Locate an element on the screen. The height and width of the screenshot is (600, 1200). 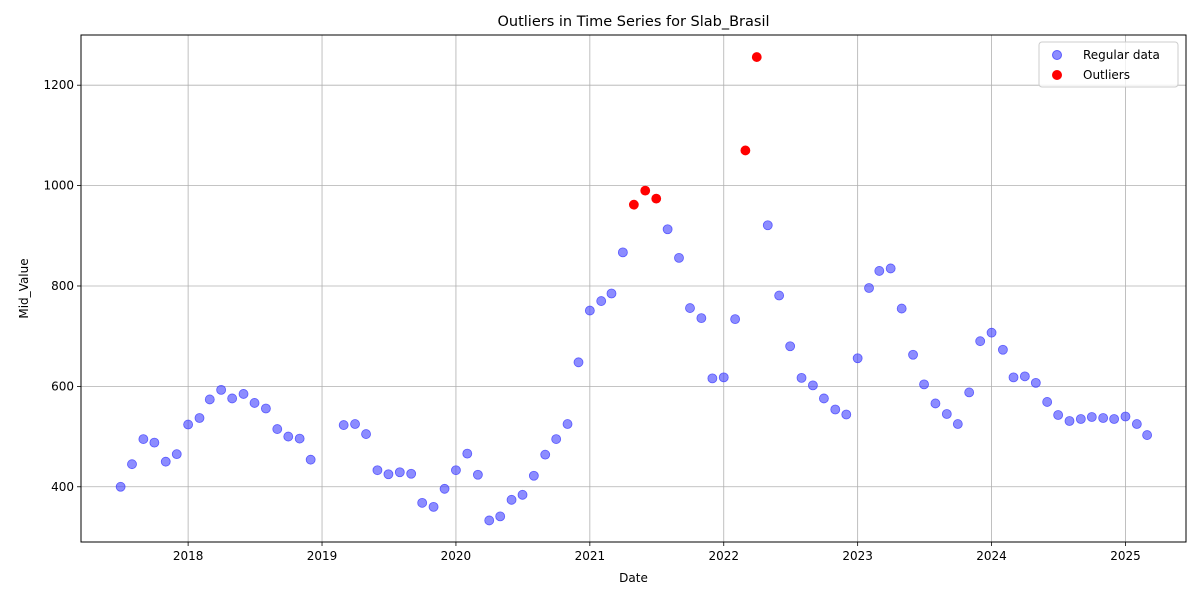
legend-label-regular: Regular data is located at coordinates (1121, 55).